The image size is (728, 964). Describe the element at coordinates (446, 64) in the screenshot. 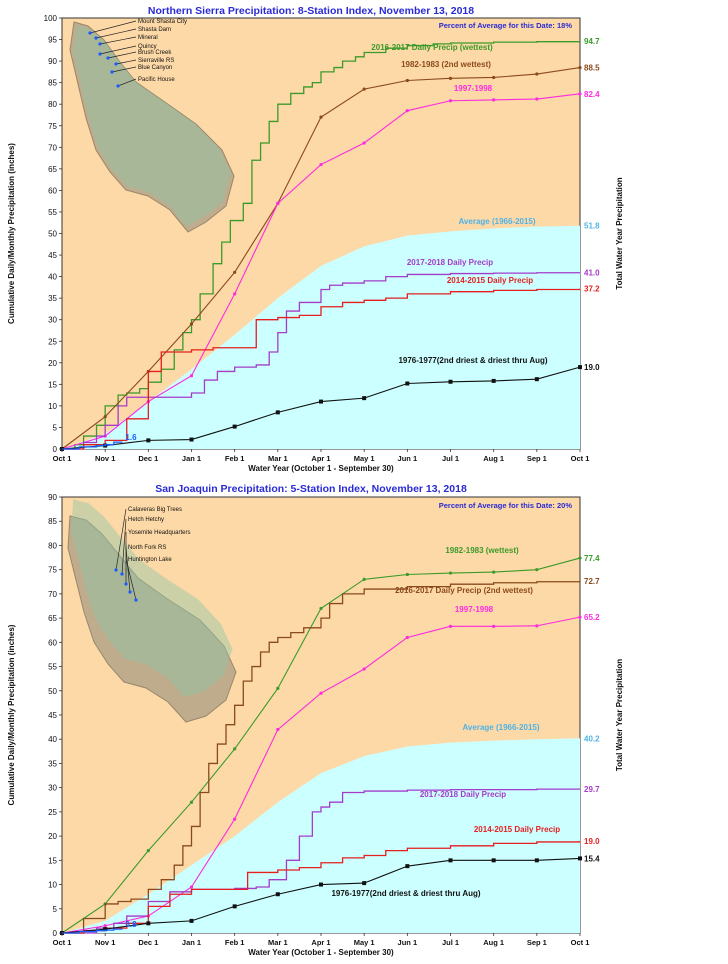

I see `series-label-1982-1983-2nd-wettest: 1982-1983 (2nd wettest)` at that location.